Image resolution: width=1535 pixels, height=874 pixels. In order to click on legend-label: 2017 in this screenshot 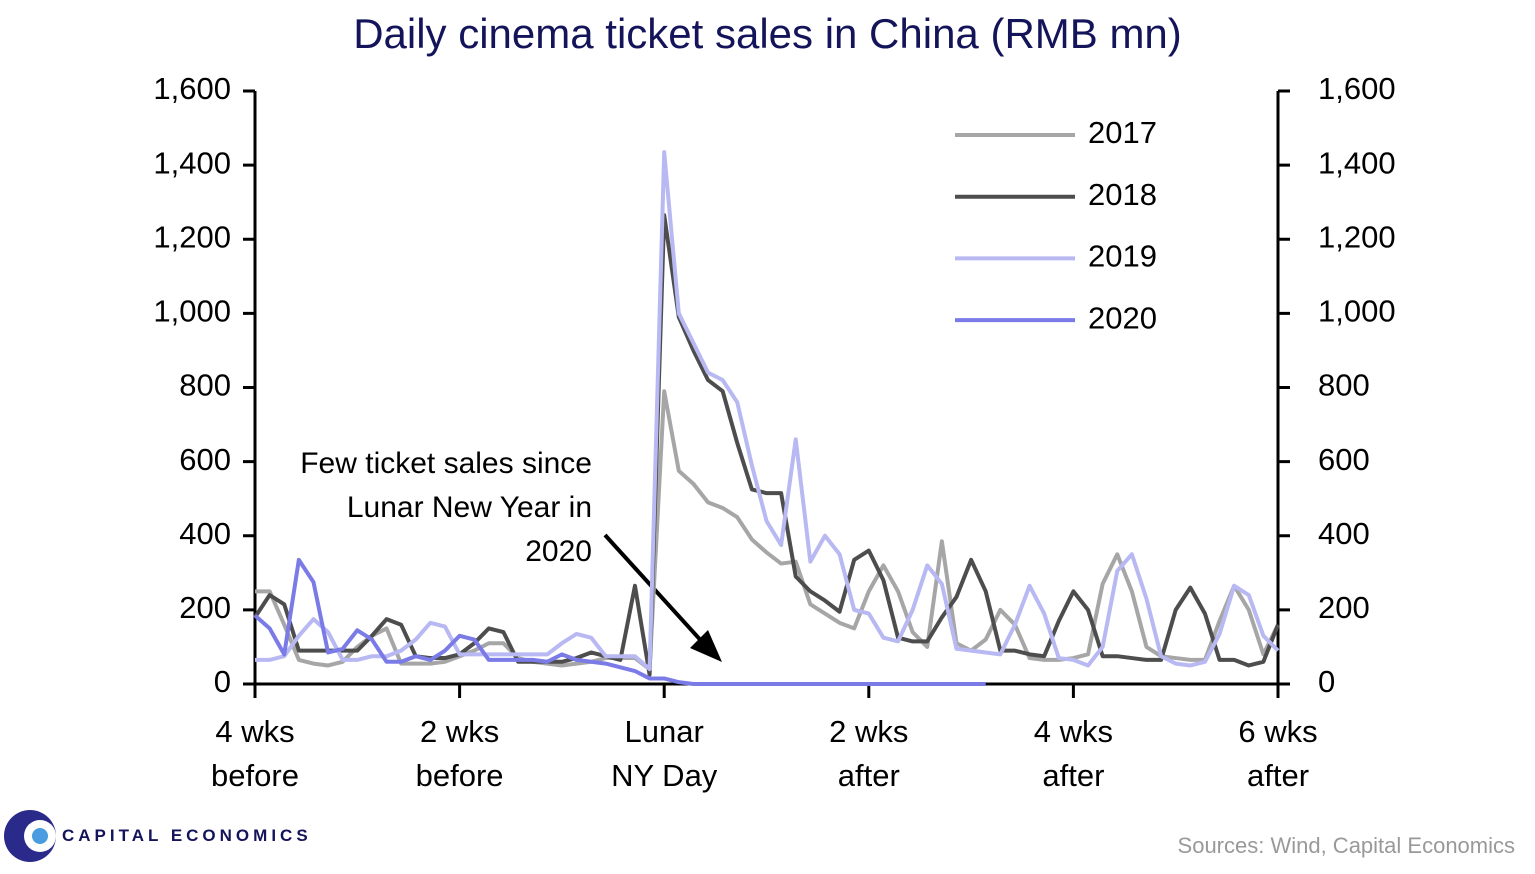, I will do `click(1122, 132)`.